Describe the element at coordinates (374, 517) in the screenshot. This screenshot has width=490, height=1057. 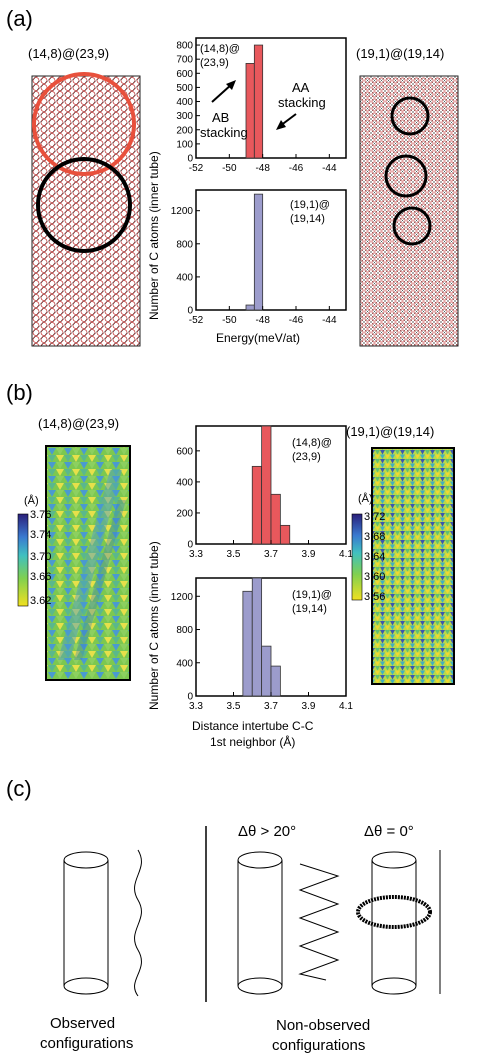
I see `scale-tick: 3.72` at that location.